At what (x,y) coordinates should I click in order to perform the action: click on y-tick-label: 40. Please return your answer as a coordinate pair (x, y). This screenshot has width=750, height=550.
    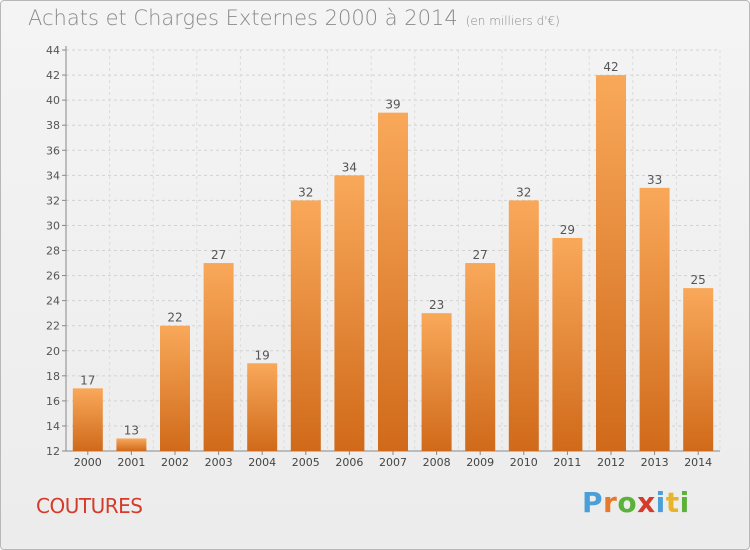
    Looking at the image, I should click on (53, 100).